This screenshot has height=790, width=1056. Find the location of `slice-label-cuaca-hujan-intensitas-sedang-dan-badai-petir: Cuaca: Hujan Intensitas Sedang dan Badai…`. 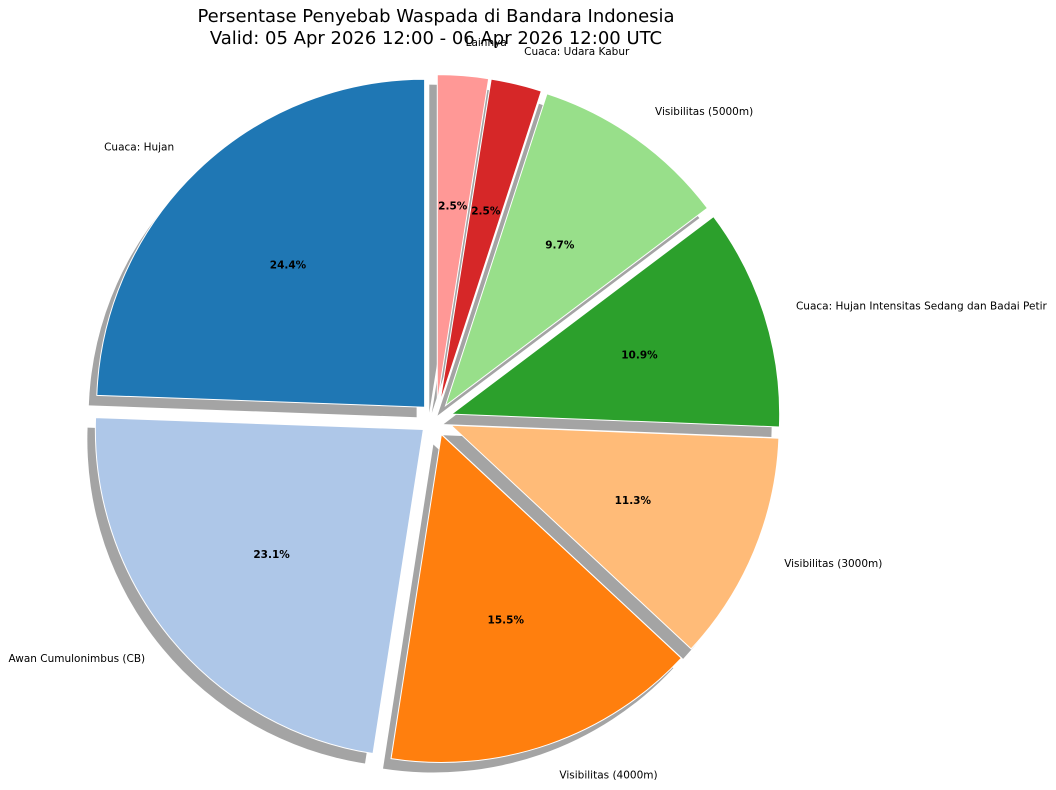

slice-label-cuaca-hujan-intensitas-sedang-dan-badai-petir: Cuaca: Hujan Intensitas Sedang dan Badai… is located at coordinates (922, 306).